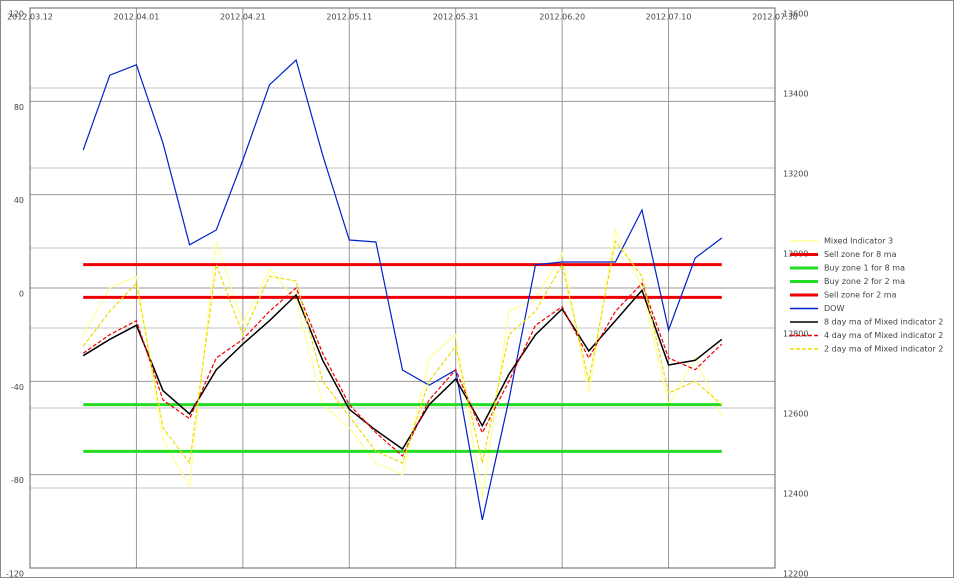 The height and width of the screenshot is (584, 960). What do you see at coordinates (137, 17) in the screenshot?
I see `x-tick-label: 2012.04.01` at bounding box center [137, 17].